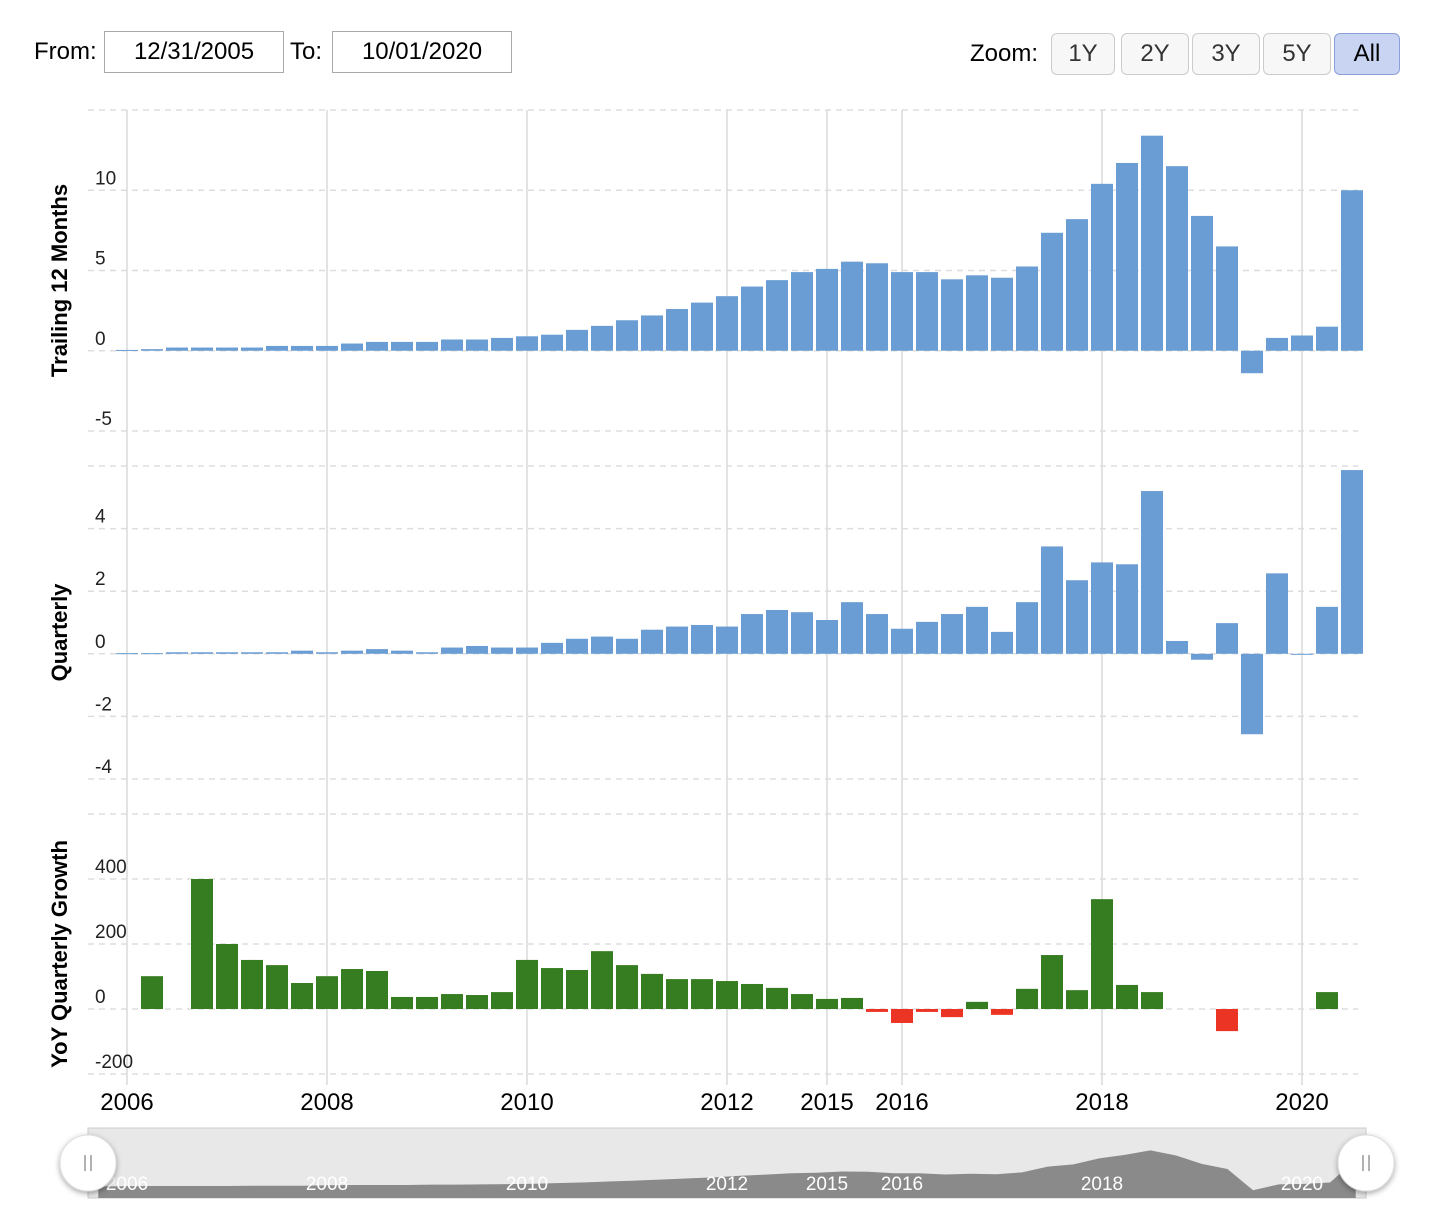 The image size is (1434, 1224). I want to click on zoom-label: Zoom:, so click(1004, 53).